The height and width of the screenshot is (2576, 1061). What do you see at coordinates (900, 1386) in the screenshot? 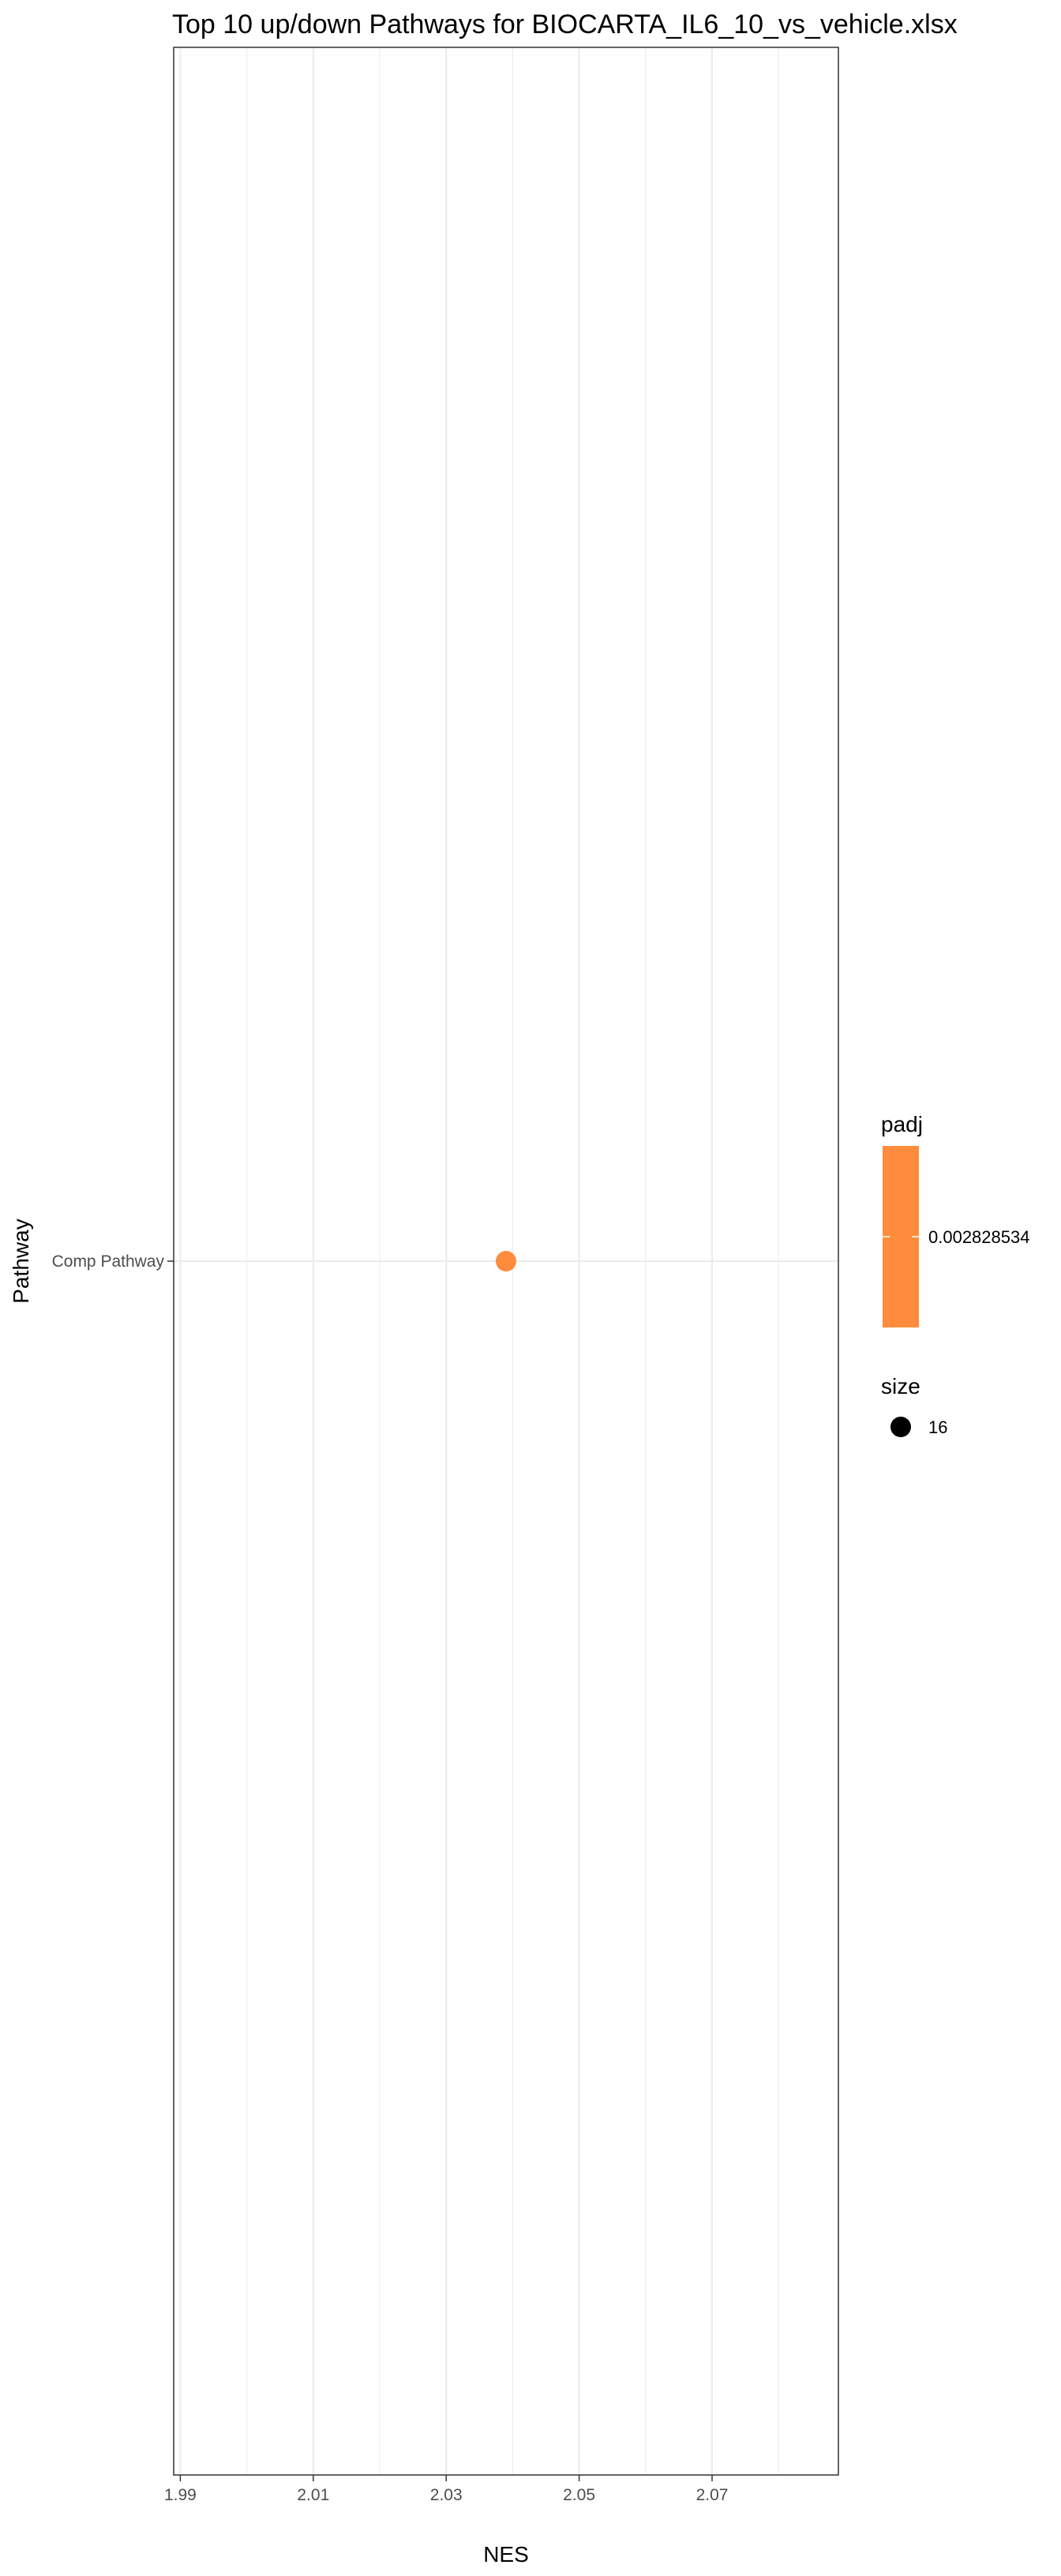
I see `legend-size-title: size` at bounding box center [900, 1386].